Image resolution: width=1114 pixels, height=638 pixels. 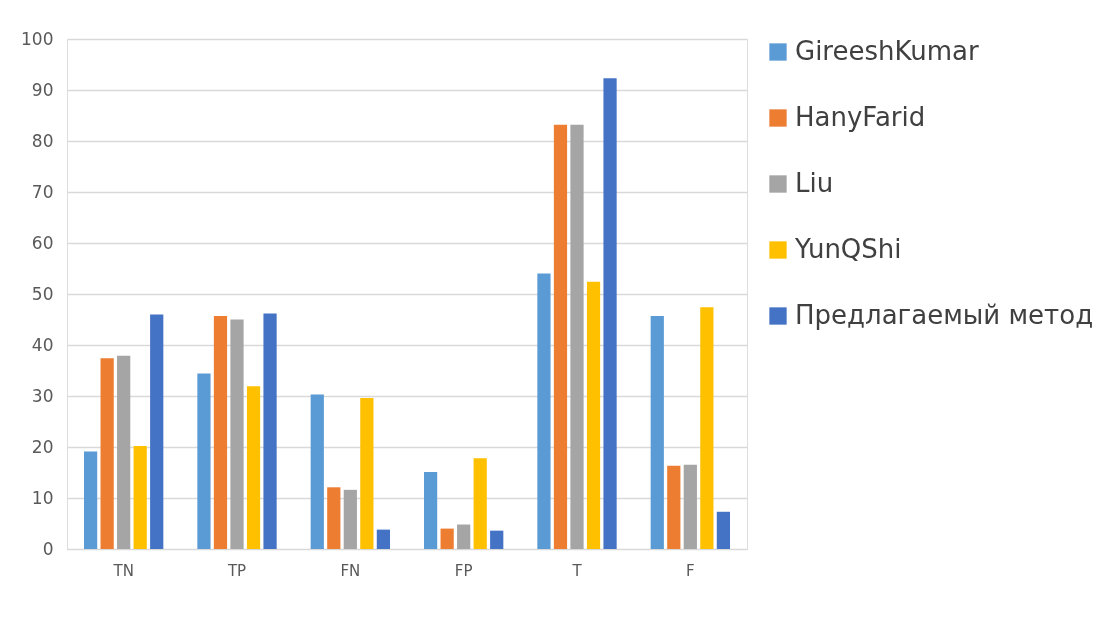 I want to click on y-tick-label: 100, so click(x=37, y=38).